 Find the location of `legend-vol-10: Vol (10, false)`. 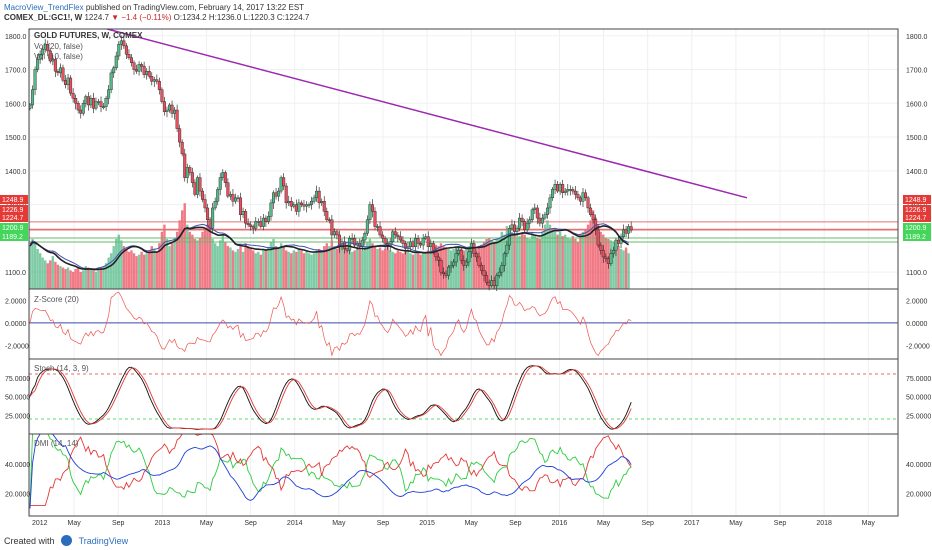

legend-vol-10: Vol (10, false) is located at coordinates (58, 56).